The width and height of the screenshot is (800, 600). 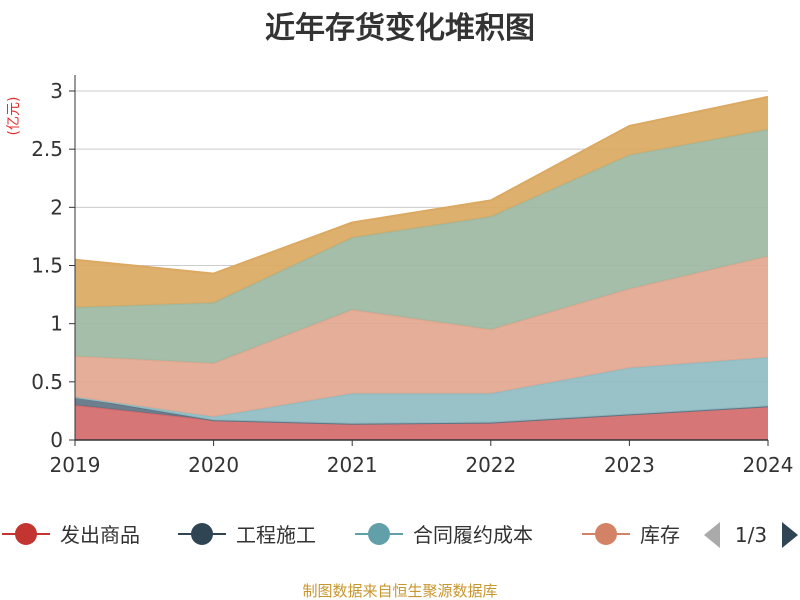 I want to click on y-tick-label: 1.5, so click(x=47, y=266).